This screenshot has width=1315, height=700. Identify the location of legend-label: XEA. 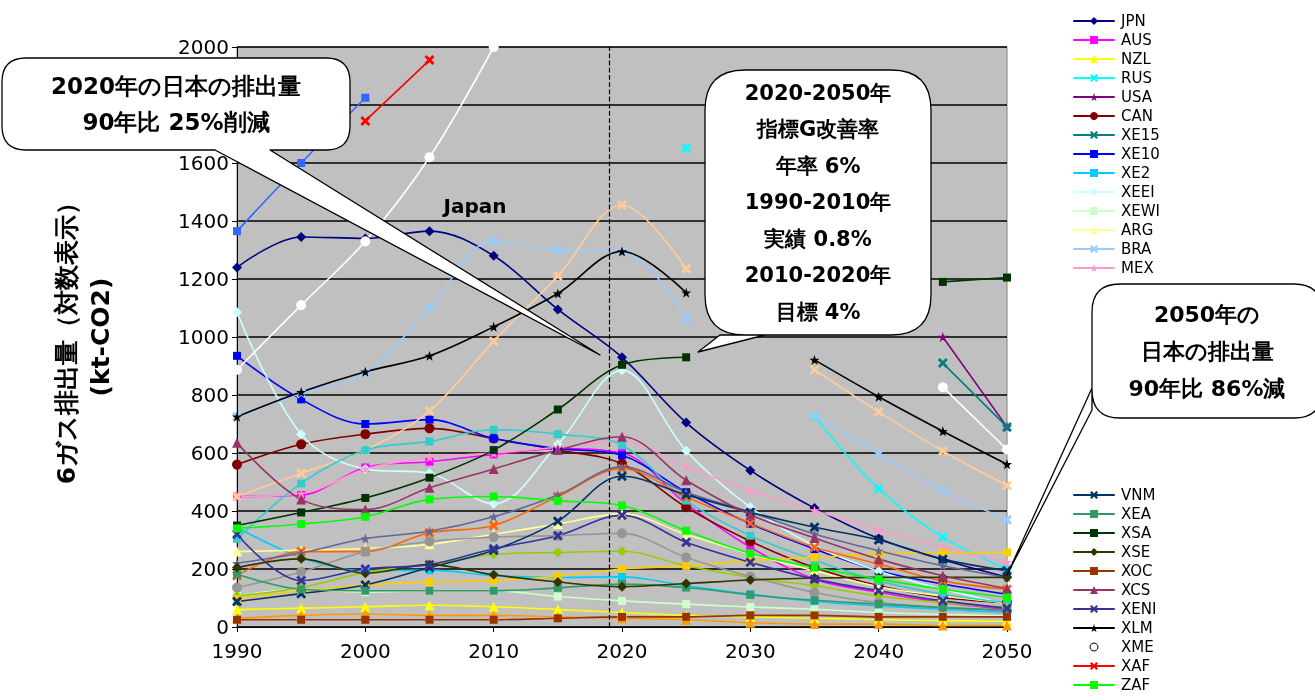
(1136, 514).